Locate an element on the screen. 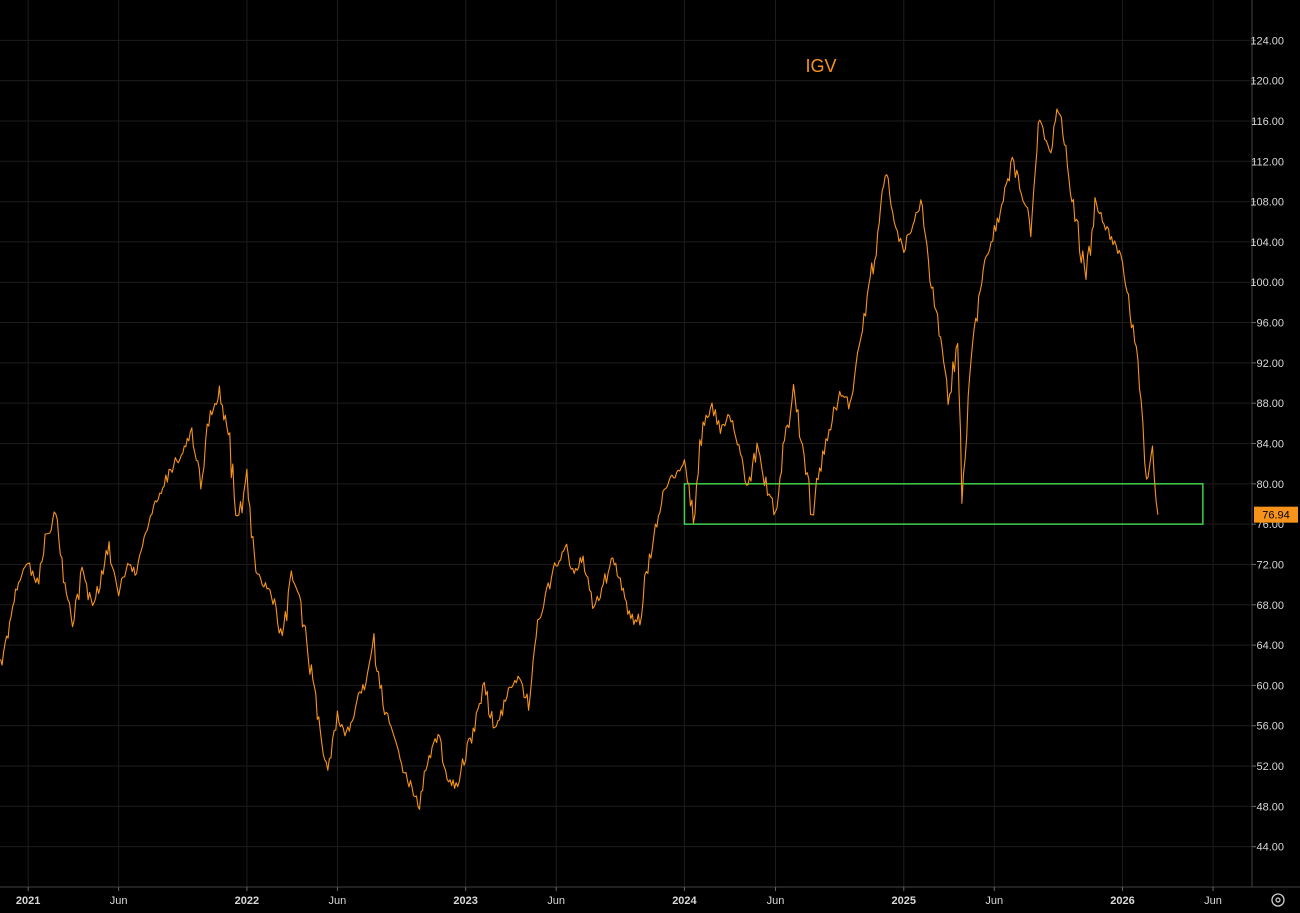 Image resolution: width=1300 pixels, height=913 pixels. last-price-box is located at coordinates (1276, 514).